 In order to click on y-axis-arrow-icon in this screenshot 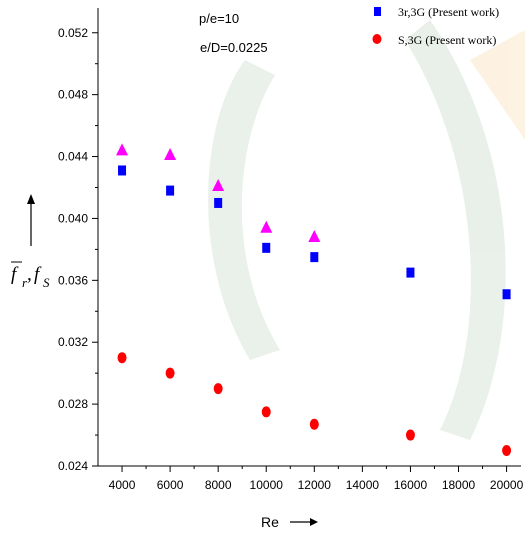, I will do `click(31, 220)`.